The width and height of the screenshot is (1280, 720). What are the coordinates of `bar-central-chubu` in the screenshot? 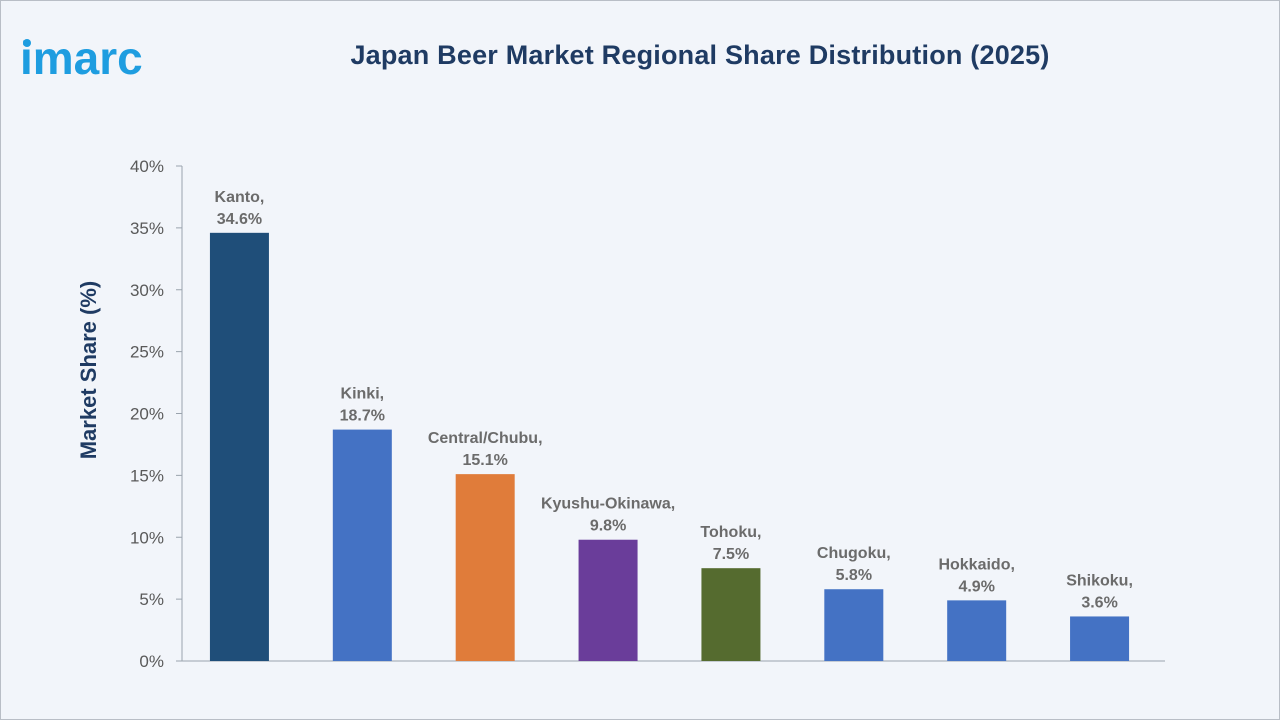 It's located at (485, 567).